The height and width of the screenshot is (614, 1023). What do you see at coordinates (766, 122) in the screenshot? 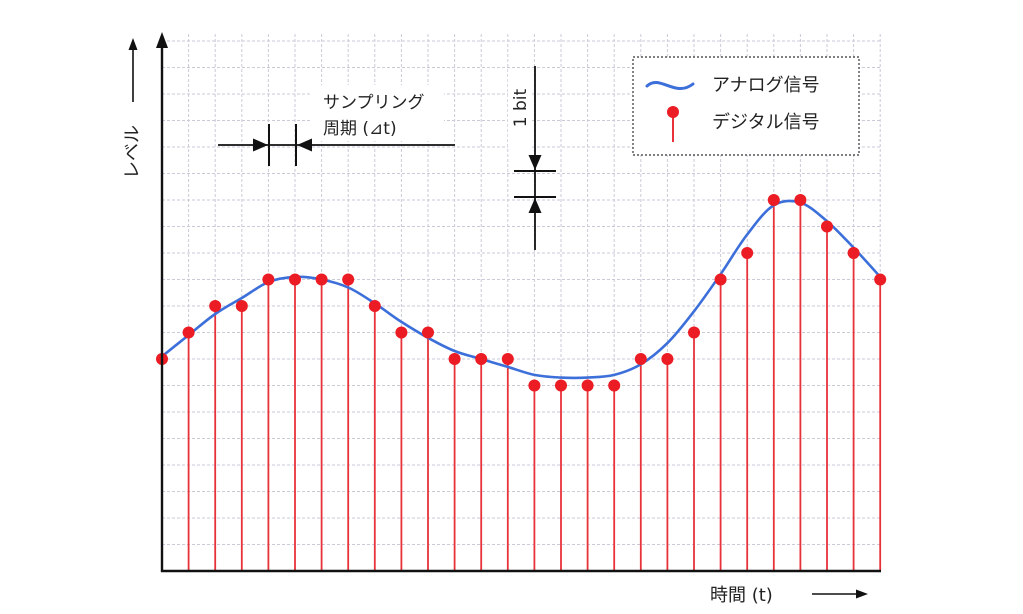
I see `legend-digital-label: デジタル信号` at bounding box center [766, 122].